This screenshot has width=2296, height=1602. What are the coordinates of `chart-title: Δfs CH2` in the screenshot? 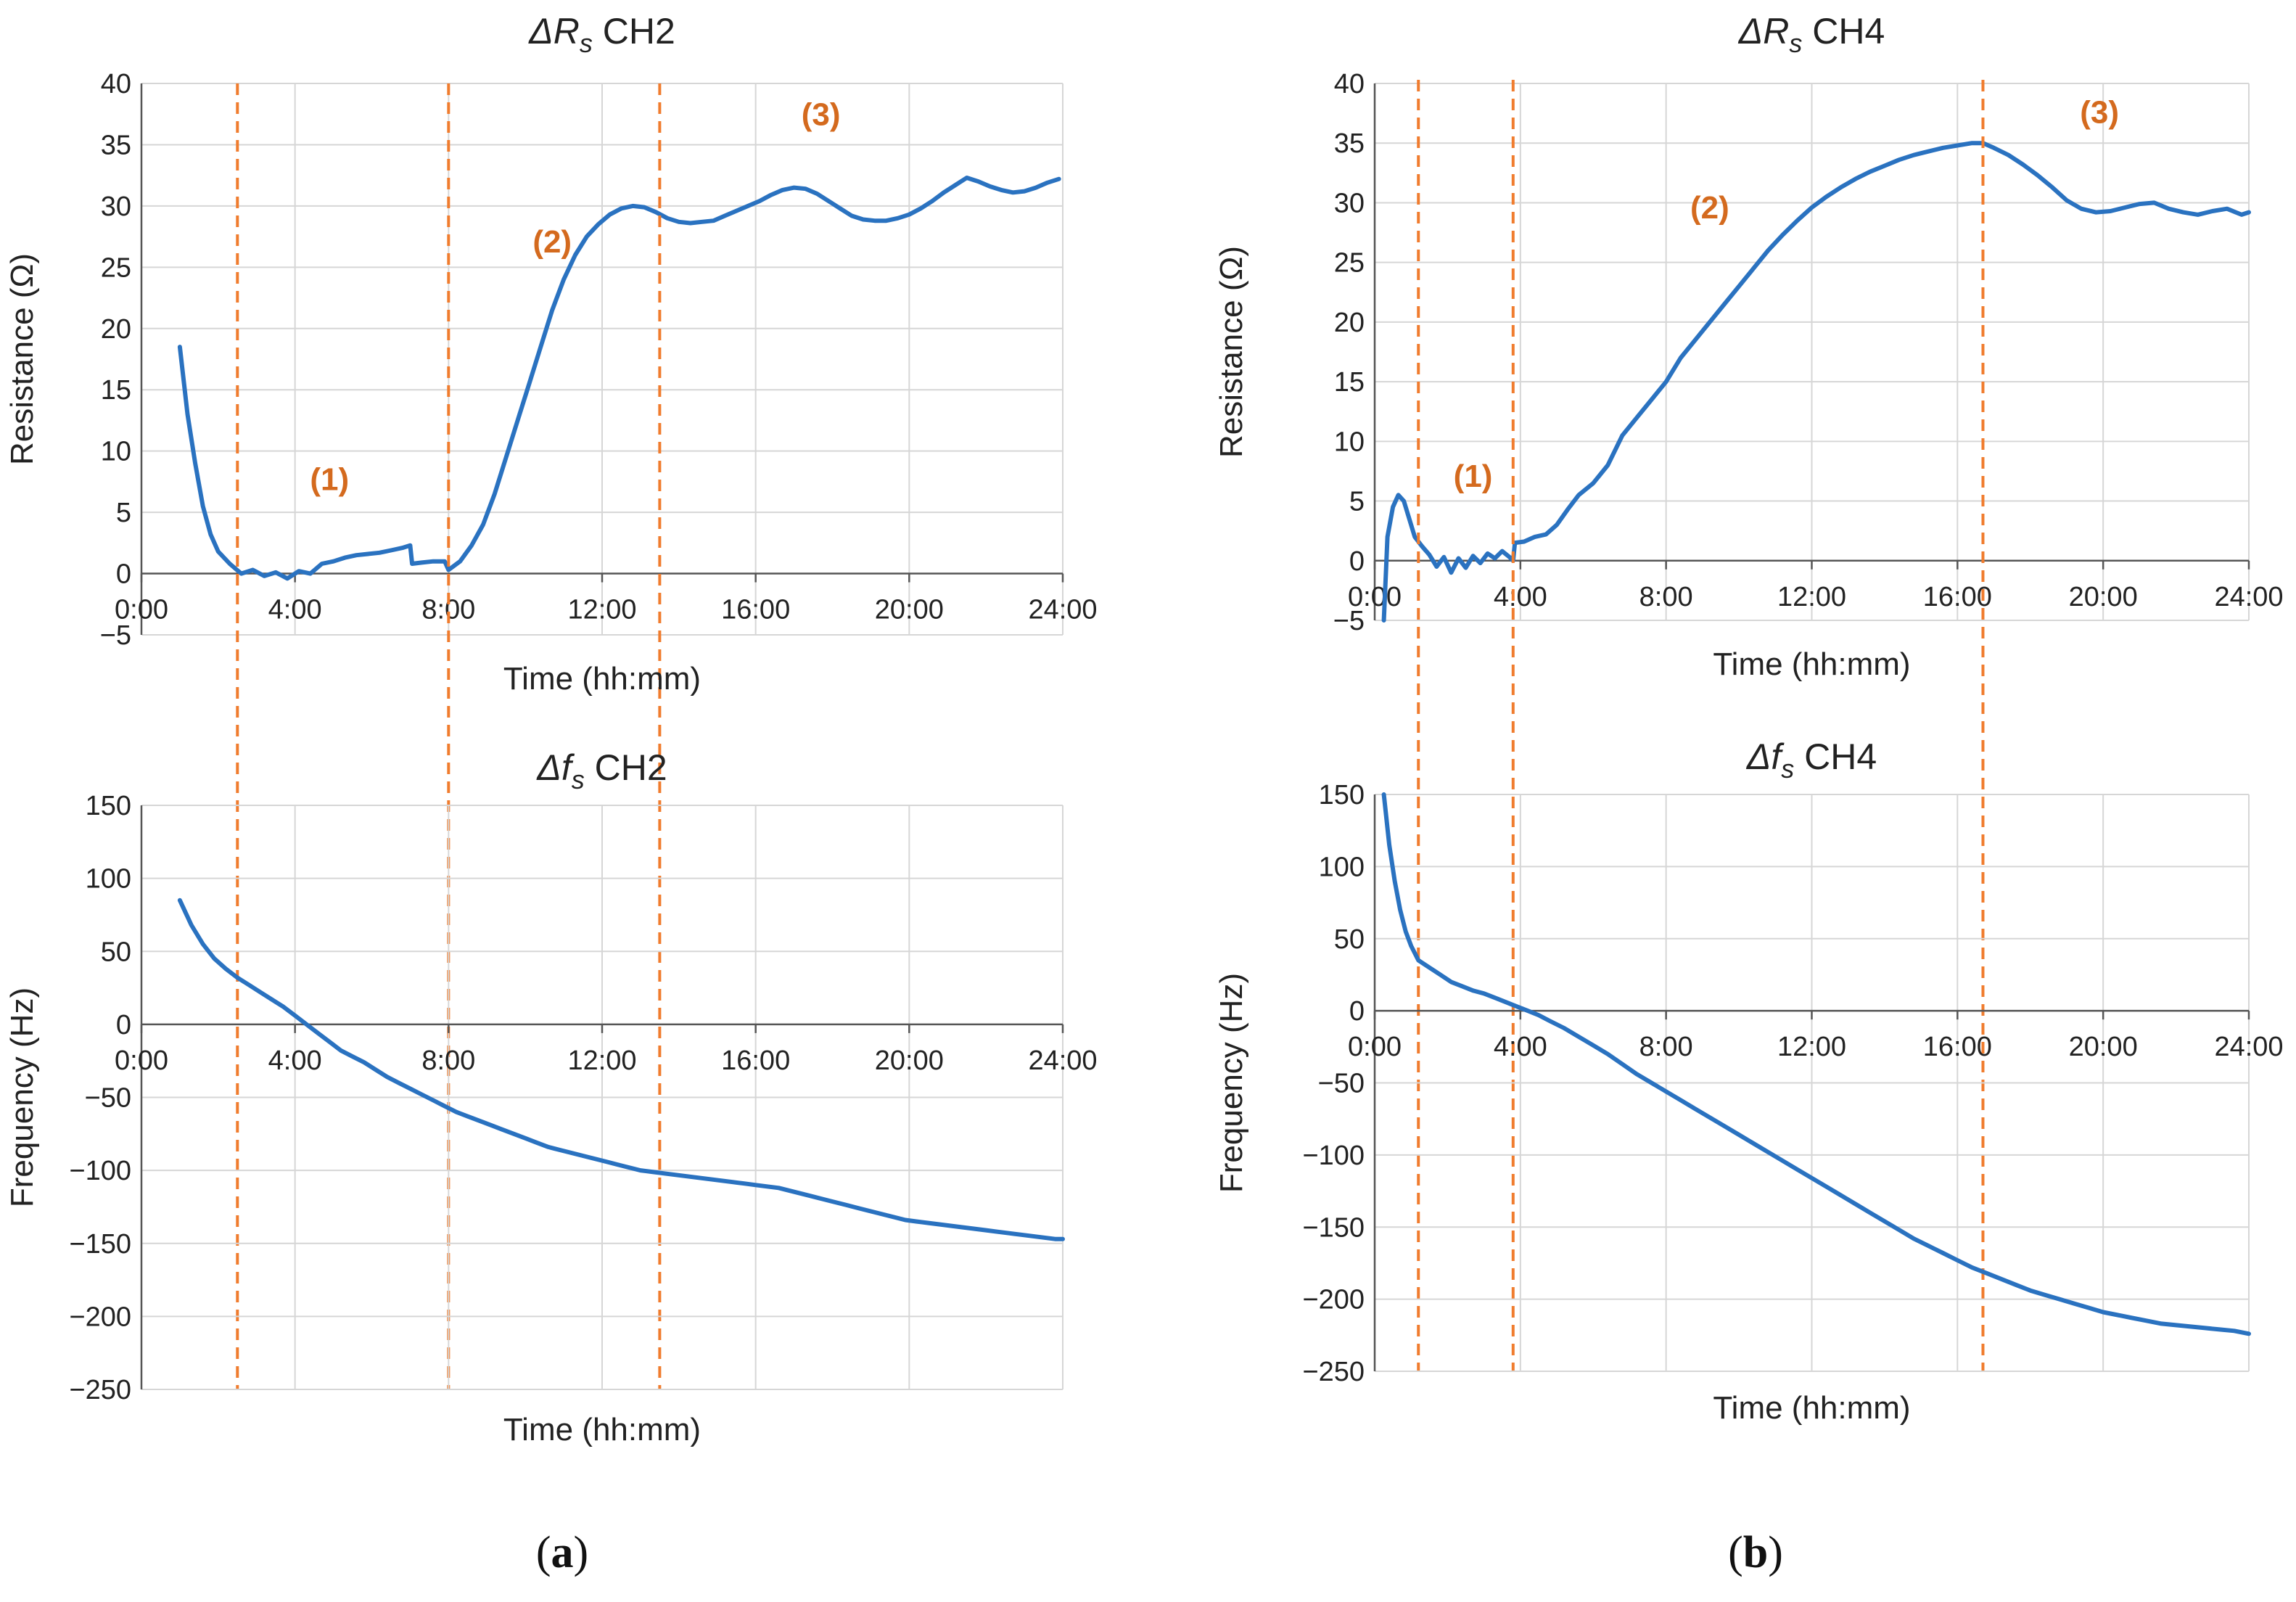 It's located at (601, 770).